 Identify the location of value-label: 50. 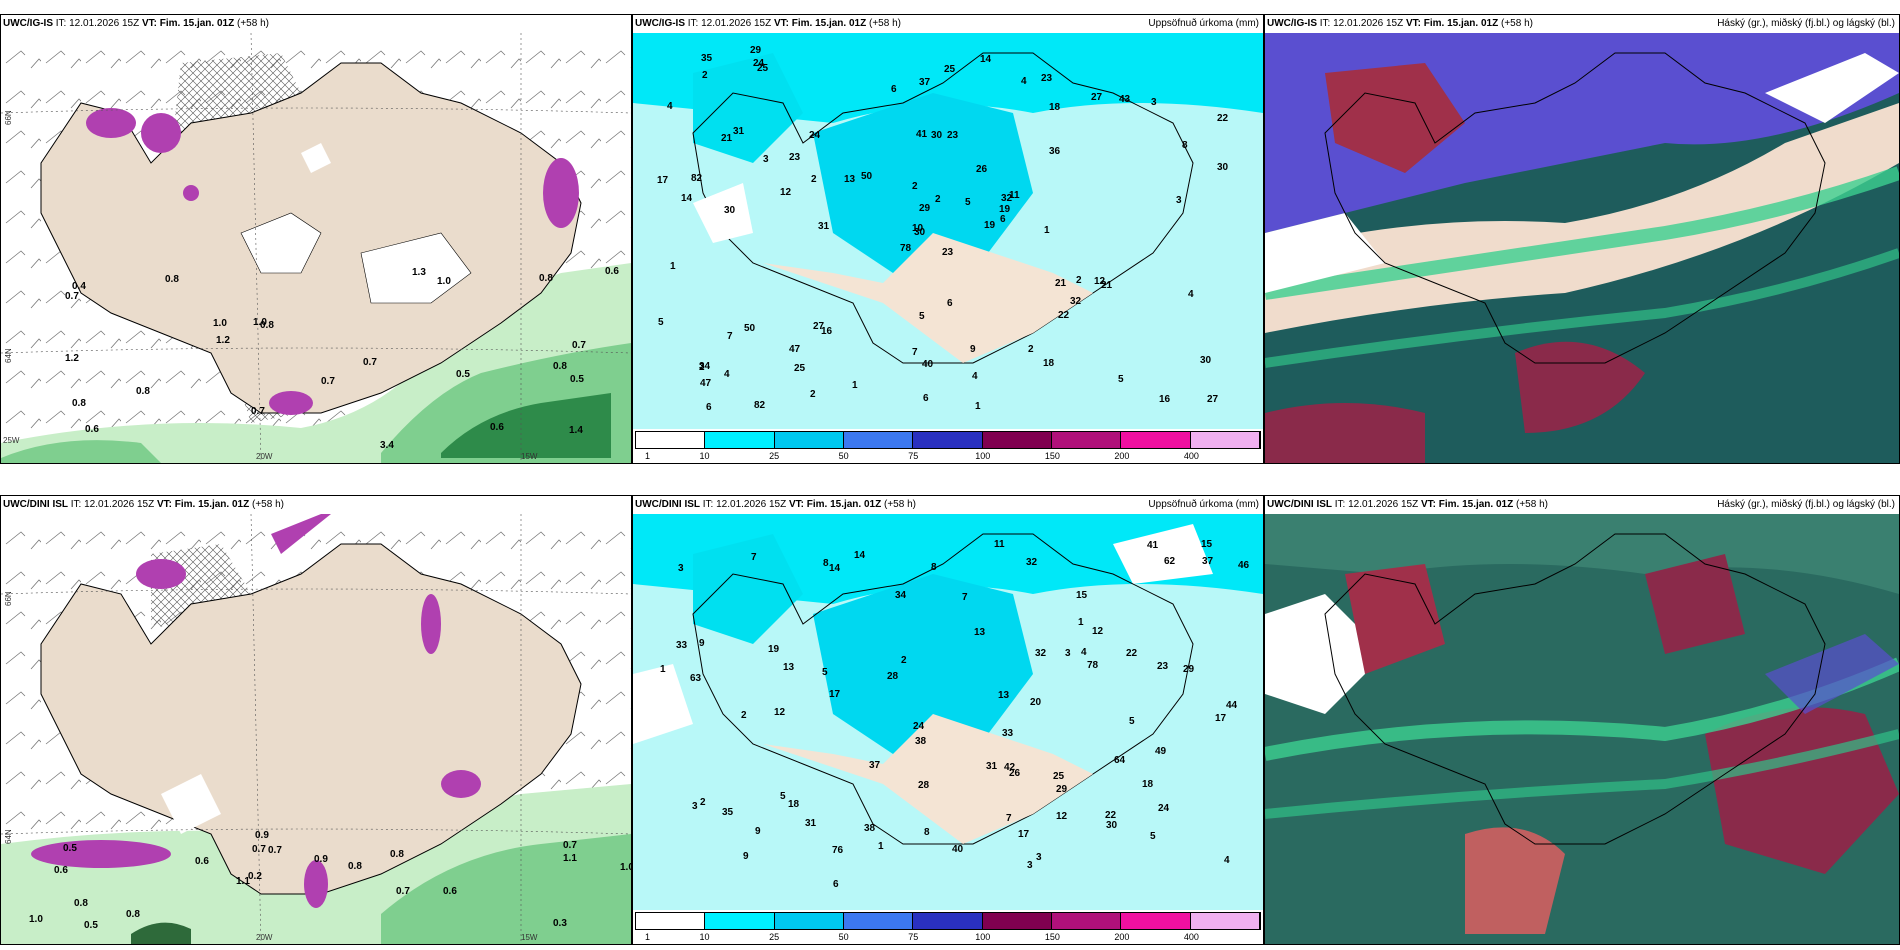
(750, 328).